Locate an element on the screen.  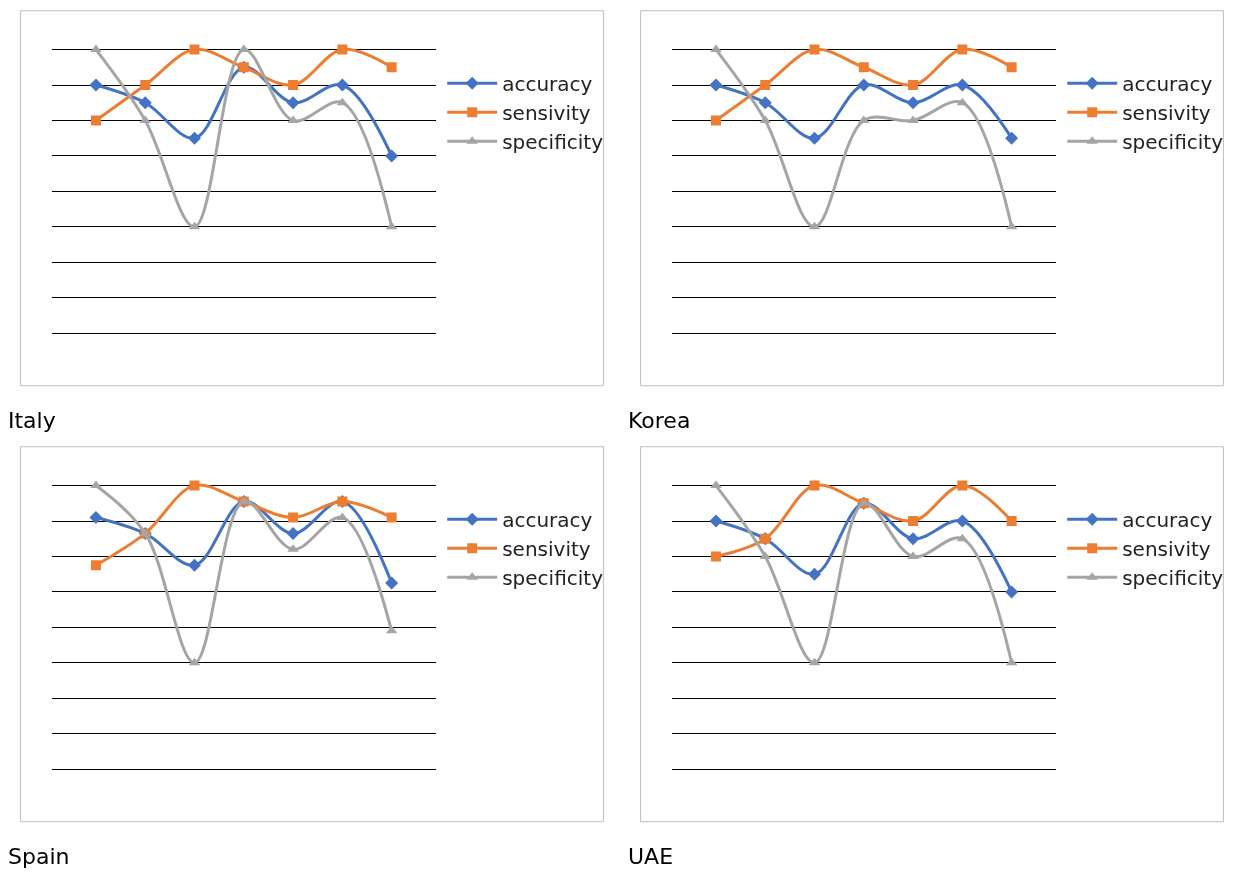
text: Italy is located at coordinates (32, 420).